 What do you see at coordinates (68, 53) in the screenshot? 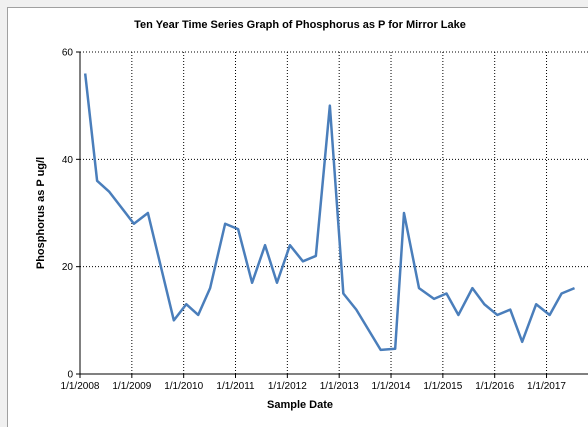
I see `y-tick-label: 60` at bounding box center [68, 53].